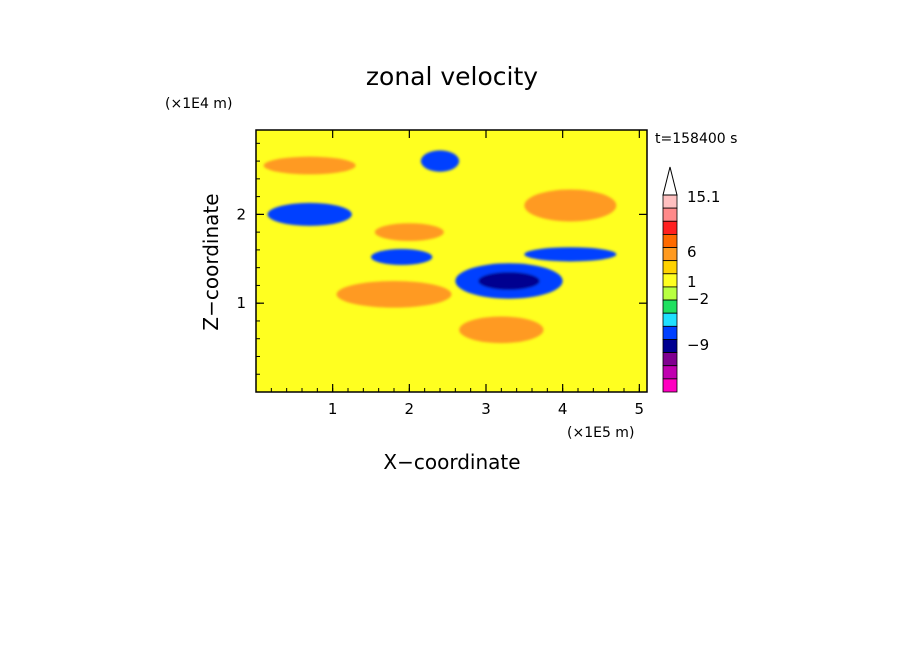 The height and width of the screenshot is (654, 904). Describe the element at coordinates (698, 299) in the screenshot. I see `colorbar-label: −2` at that location.